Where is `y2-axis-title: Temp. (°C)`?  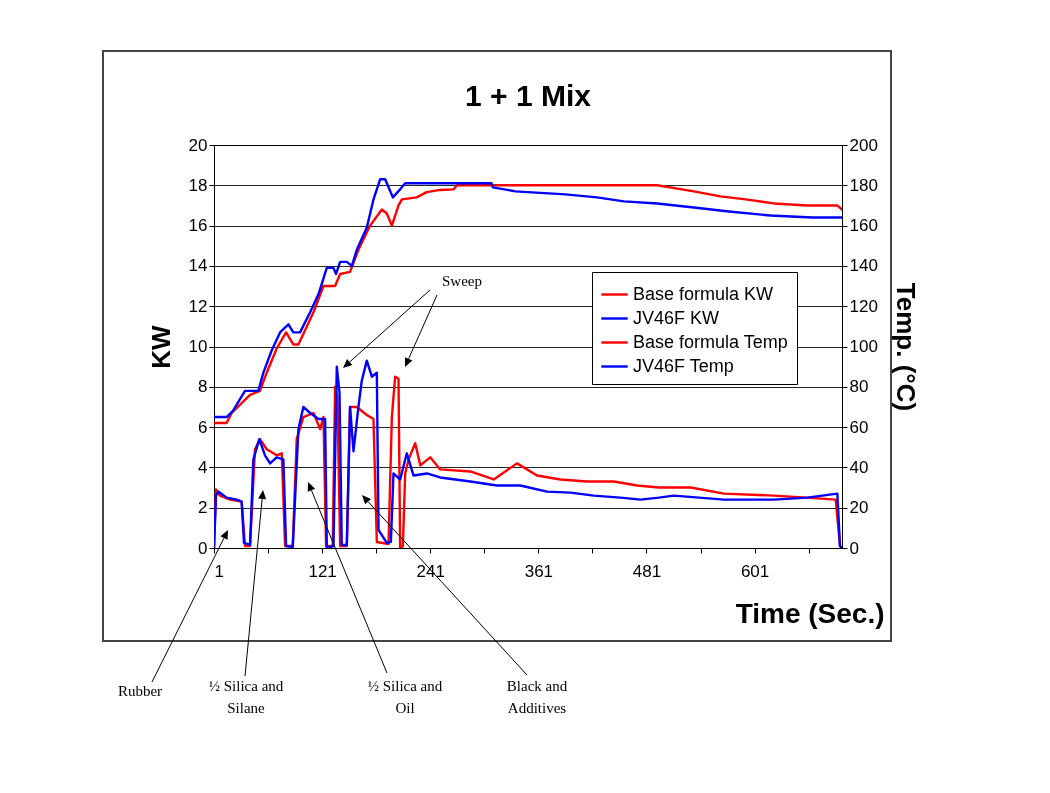 y2-axis-title: Temp. (°C) is located at coordinates (905, 347).